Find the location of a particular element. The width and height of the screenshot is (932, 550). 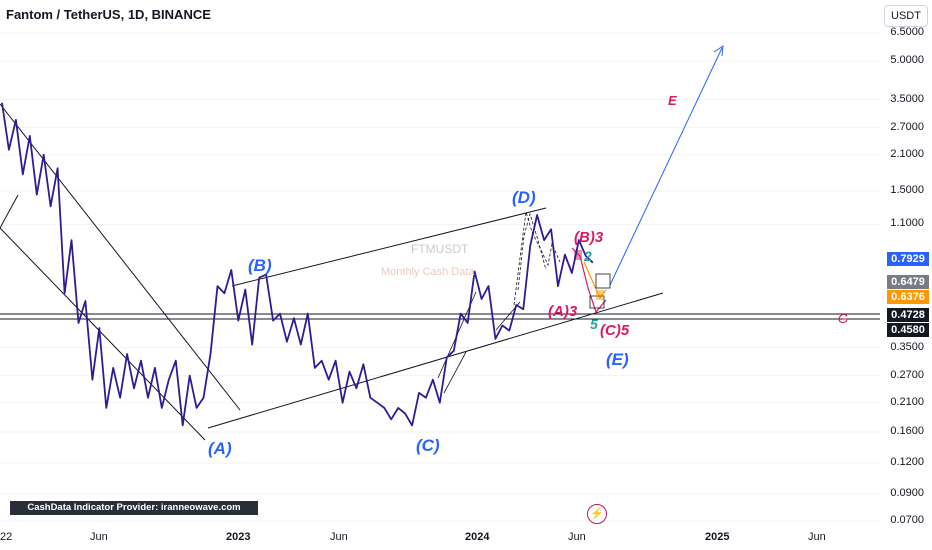

y-tick-label: 1.5000 is located at coordinates (907, 189).